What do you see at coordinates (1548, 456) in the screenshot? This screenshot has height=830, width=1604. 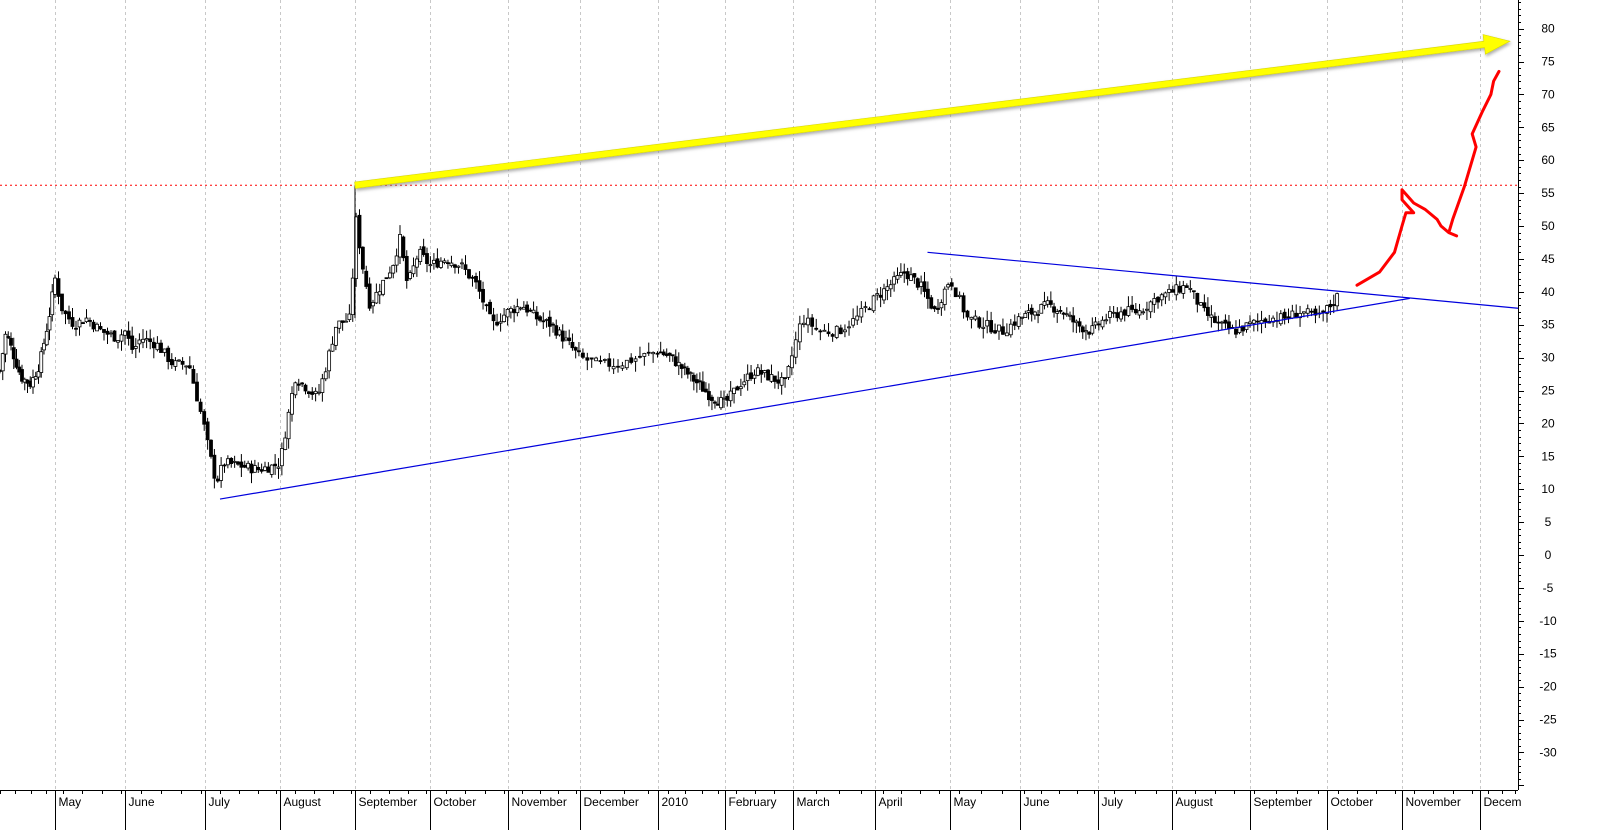 I see `y-tick-label: 15` at bounding box center [1548, 456].